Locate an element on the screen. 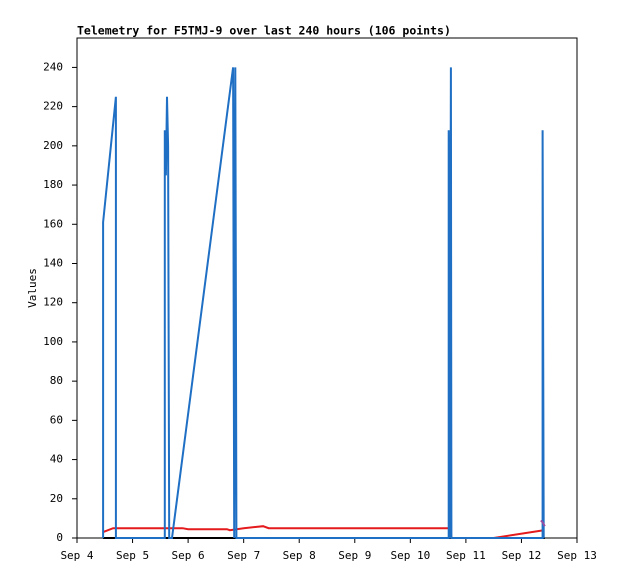  x-tick-label: Sep 6 is located at coordinates (188, 555).